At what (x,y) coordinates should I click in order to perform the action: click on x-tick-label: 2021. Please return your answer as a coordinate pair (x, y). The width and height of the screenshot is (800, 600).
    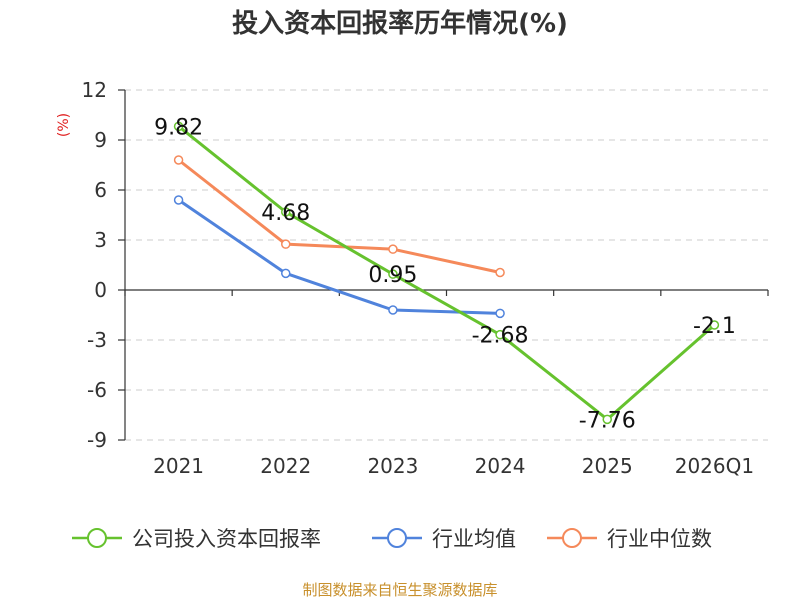
    Looking at the image, I should click on (178, 466).